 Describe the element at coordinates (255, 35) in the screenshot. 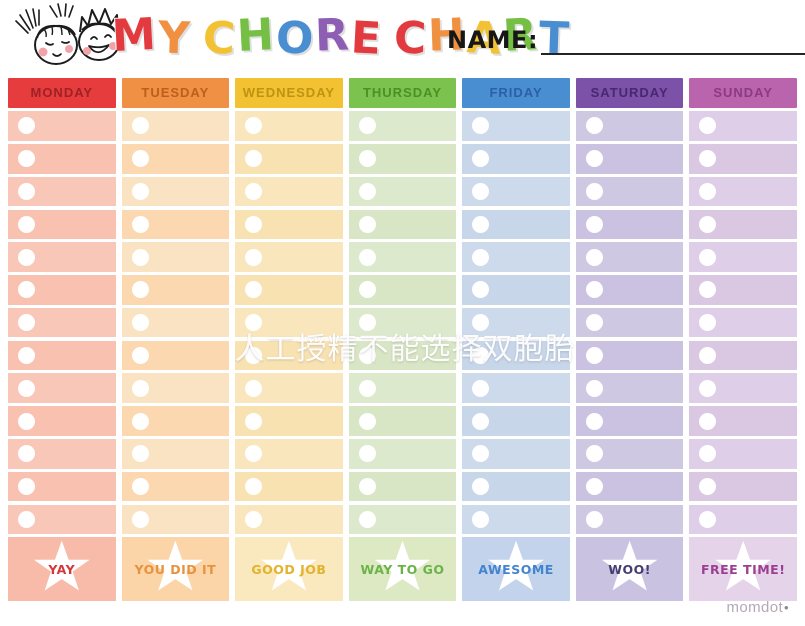

I see `title-letter: H` at that location.